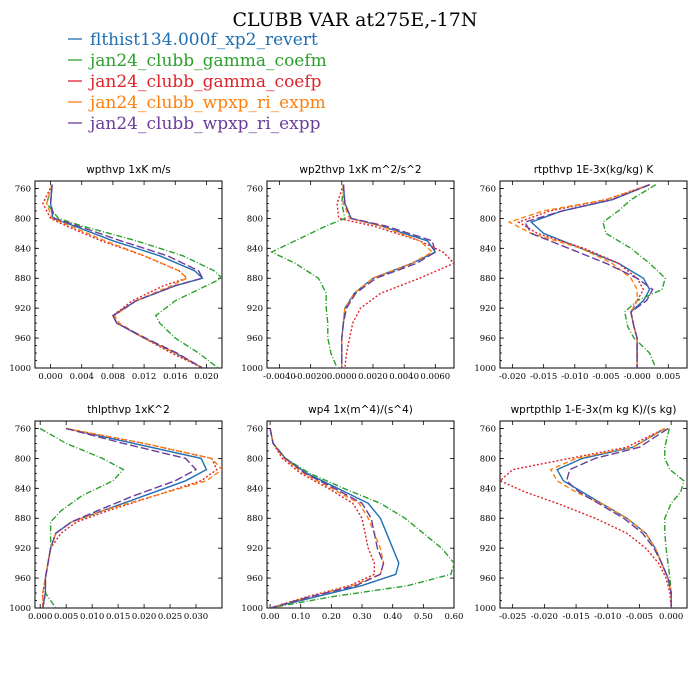  What do you see at coordinates (512, 617) in the screenshot?
I see `x-tick-label: -0.025` at bounding box center [512, 617].